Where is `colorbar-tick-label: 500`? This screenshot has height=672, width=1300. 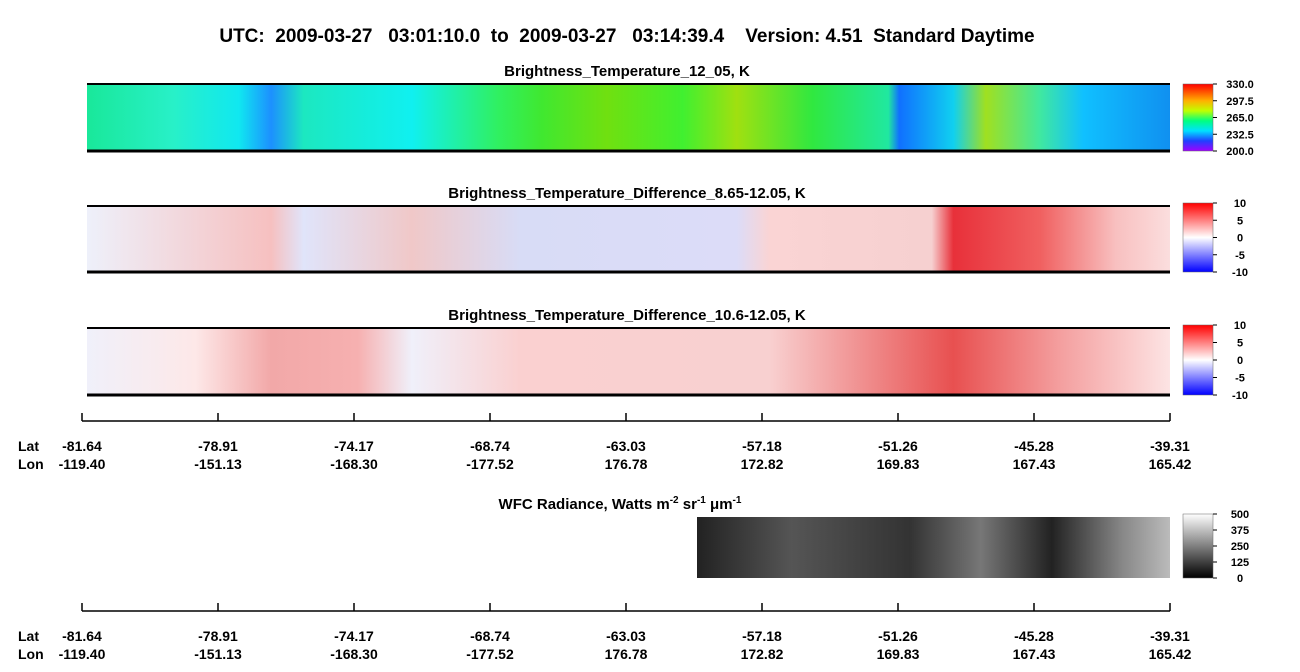 colorbar-tick-label: 500 is located at coordinates (1240, 515).